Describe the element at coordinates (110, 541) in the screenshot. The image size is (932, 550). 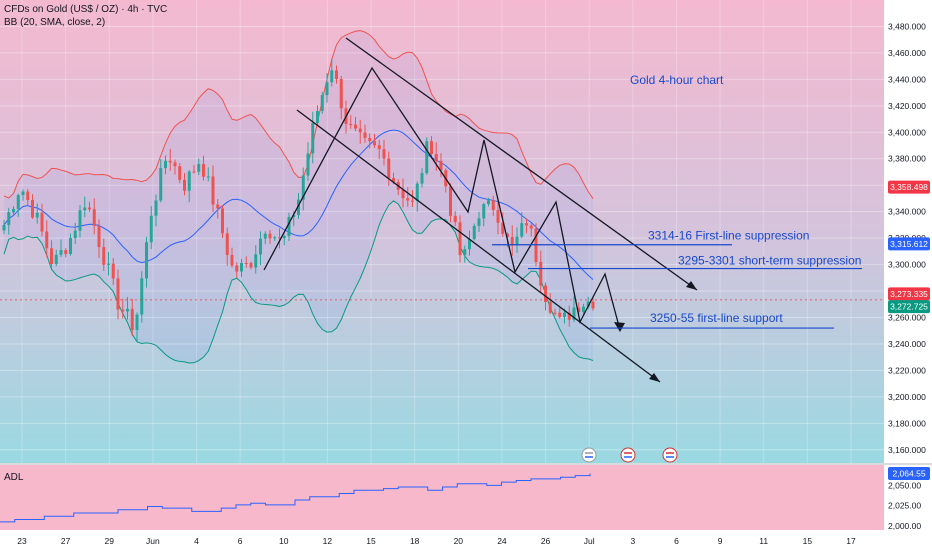
I see `x-tick-label: 29` at that location.